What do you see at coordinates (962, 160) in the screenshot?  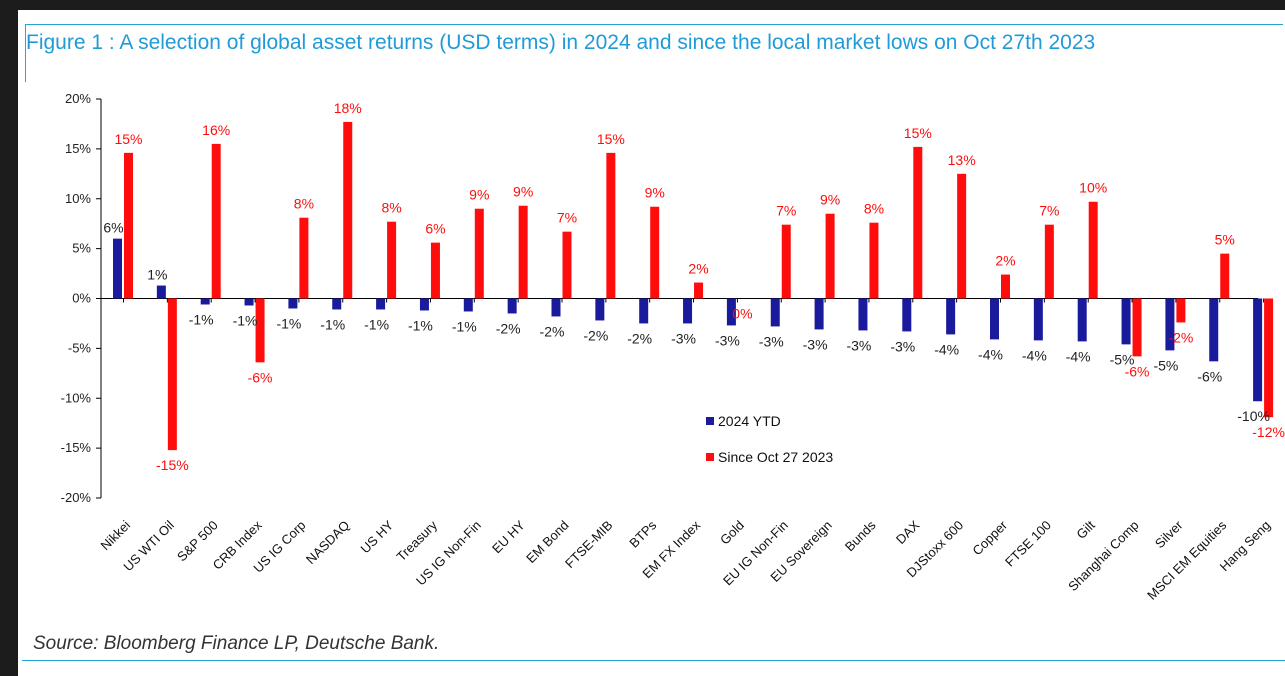 I see `data-label-since-oct27: 13%` at bounding box center [962, 160].